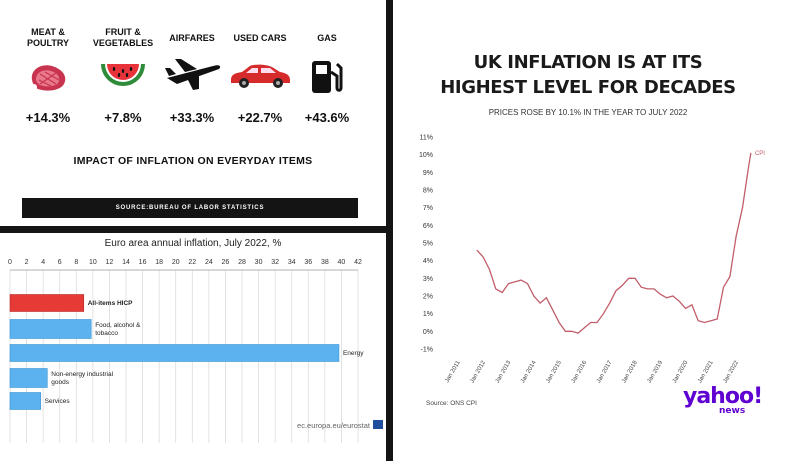 This screenshot has width=803, height=461. Describe the element at coordinates (504, 371) in the screenshot. I see `x-tick-label: Jan 2013` at that location.